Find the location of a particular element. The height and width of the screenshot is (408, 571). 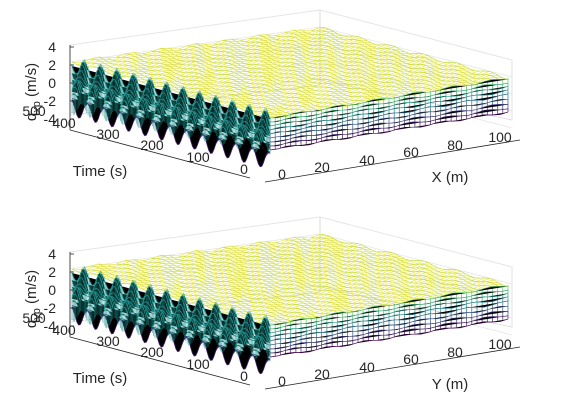

x-tick-label: 100 is located at coordinates (500, 137).